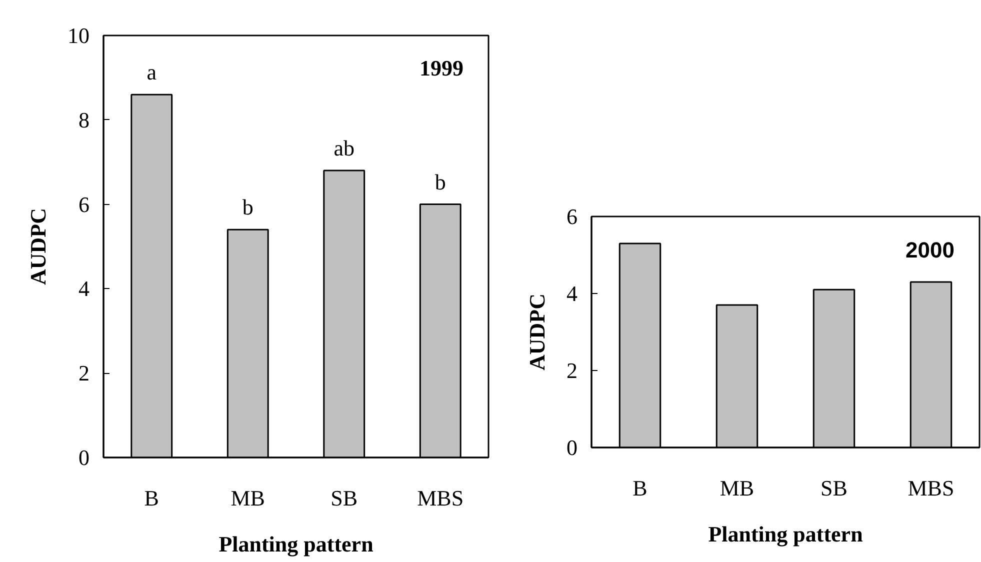 The width and height of the screenshot is (981, 562). I want to click on y-tick-label: 8, so click(84, 119).